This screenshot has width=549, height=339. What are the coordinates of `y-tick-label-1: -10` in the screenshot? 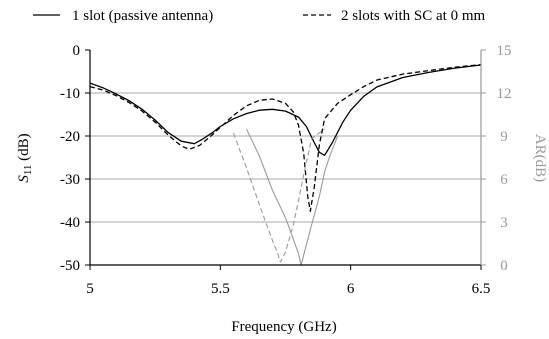 It's located at (70, 94).